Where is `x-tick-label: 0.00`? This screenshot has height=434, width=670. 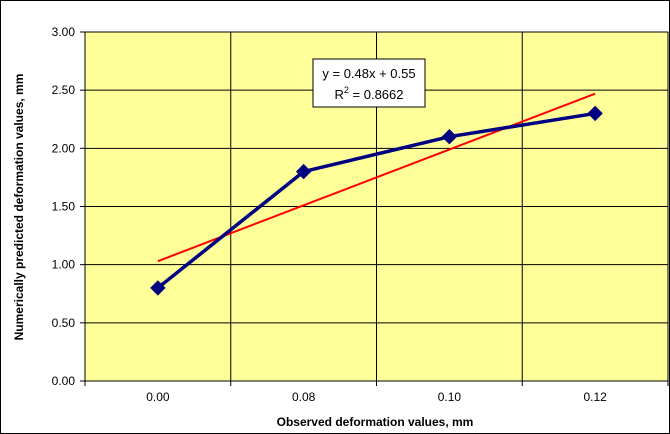
x-tick-label: 0.00 is located at coordinates (158, 397).